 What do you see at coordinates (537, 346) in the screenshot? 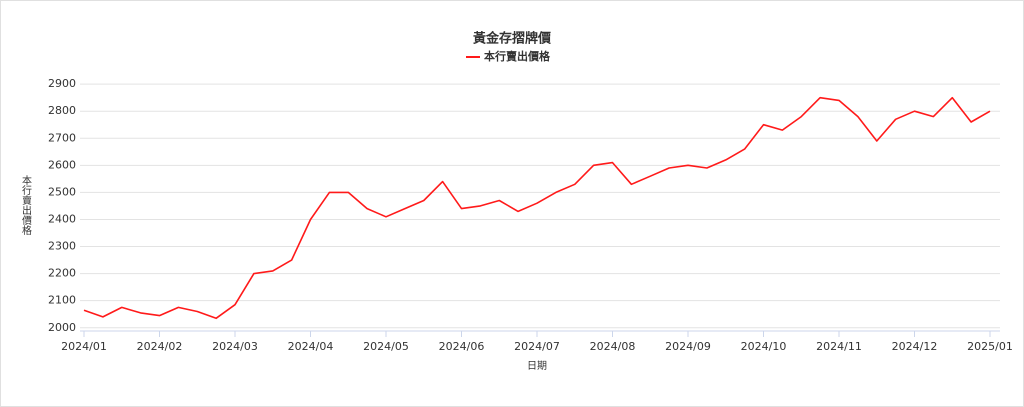
I see `x-tick-label: 2024/07` at bounding box center [537, 346].